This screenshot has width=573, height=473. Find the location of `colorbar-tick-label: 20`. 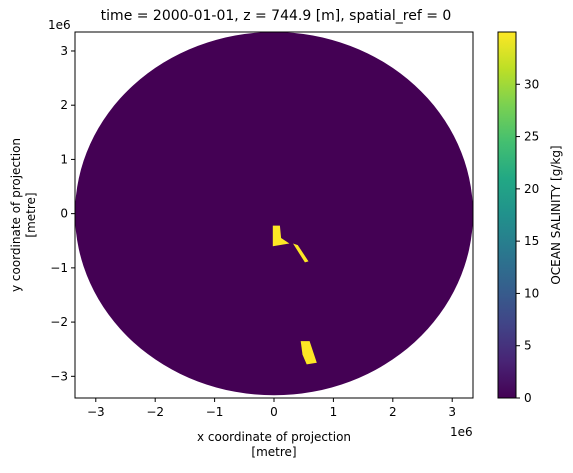

colorbar-tick-label: 20 is located at coordinates (531, 189).